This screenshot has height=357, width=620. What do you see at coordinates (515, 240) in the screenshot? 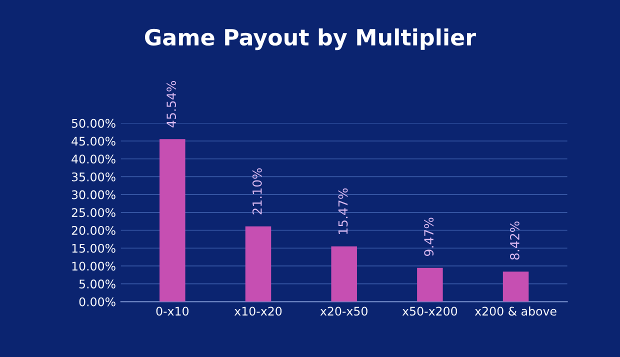
I see `data-label: 8.42%` at bounding box center [515, 240].